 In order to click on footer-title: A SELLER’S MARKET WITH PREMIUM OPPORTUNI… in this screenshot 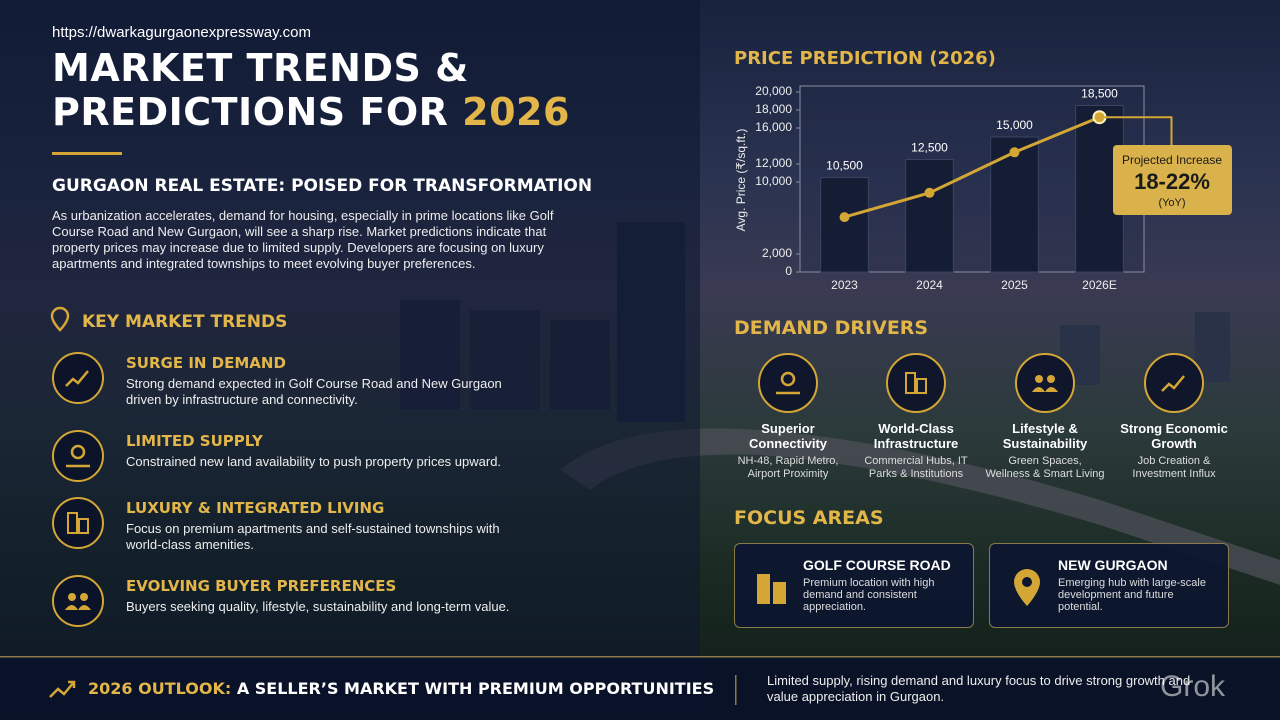, I will do `click(475, 688)`.